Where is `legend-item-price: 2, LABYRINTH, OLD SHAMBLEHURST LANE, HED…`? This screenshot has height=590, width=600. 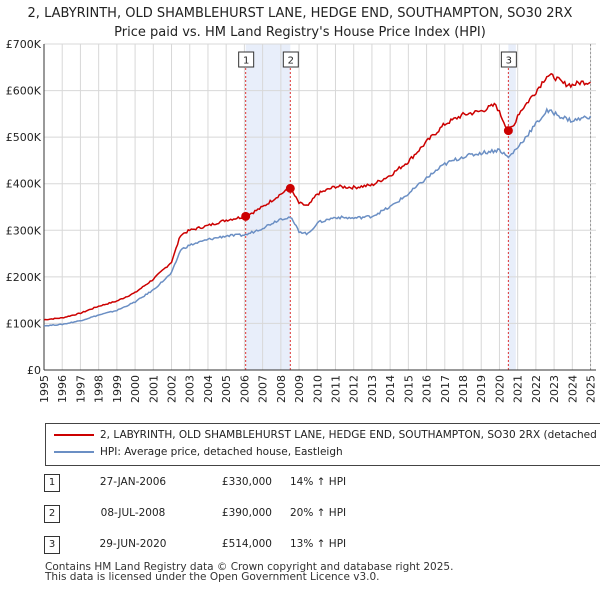
legend-item-price: 2, LABYRINTH, OLD SHAMBLEHURST LANE, HED… is located at coordinates (327, 437).